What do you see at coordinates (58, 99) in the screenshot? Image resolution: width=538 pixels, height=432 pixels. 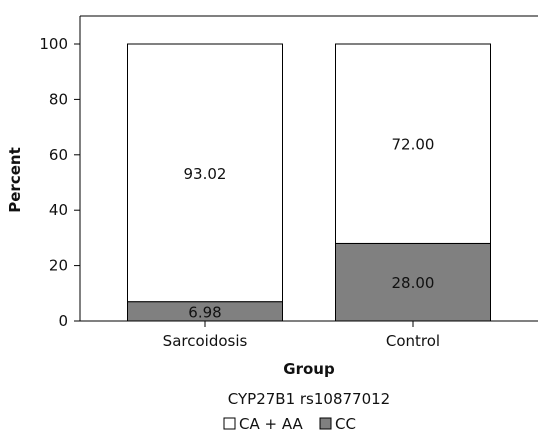 I see `y-tick-label: 80` at bounding box center [58, 99].